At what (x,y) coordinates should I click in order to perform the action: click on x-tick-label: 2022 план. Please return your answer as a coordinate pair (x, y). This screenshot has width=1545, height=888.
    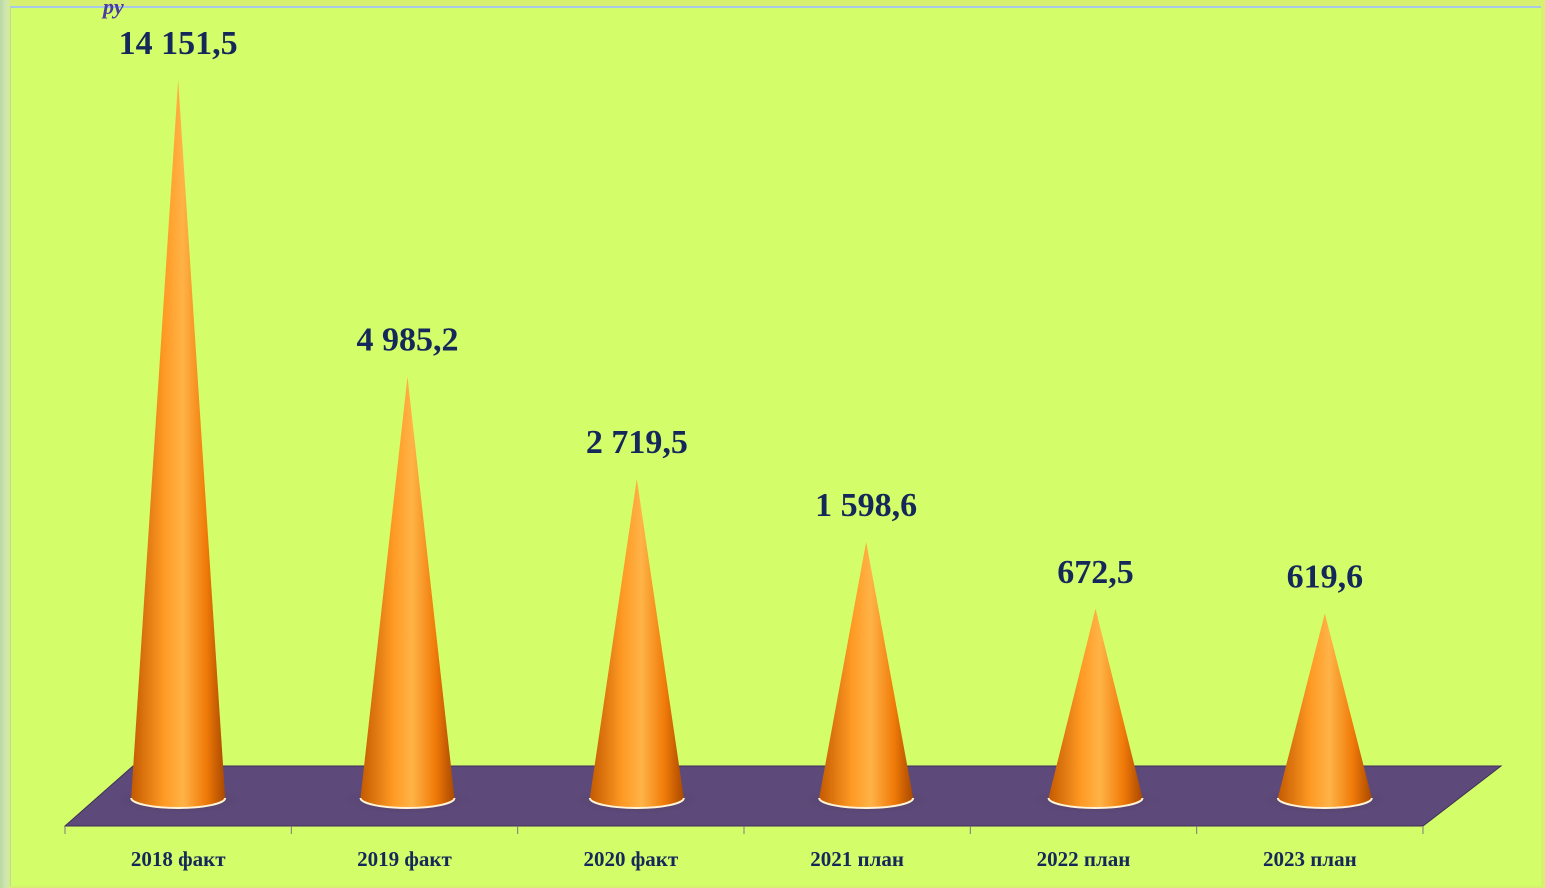
    Looking at the image, I should click on (1084, 859).